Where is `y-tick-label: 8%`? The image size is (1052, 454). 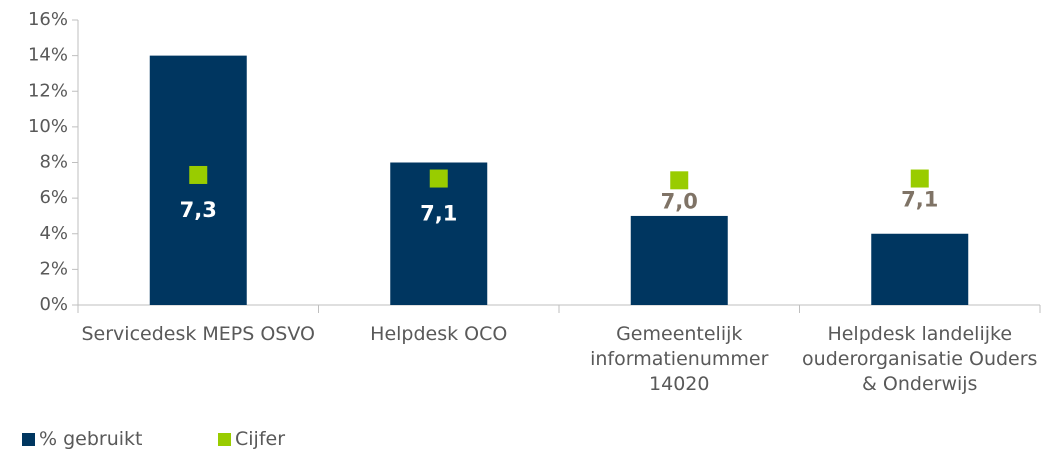
y-tick-label: 8% is located at coordinates (53, 162).